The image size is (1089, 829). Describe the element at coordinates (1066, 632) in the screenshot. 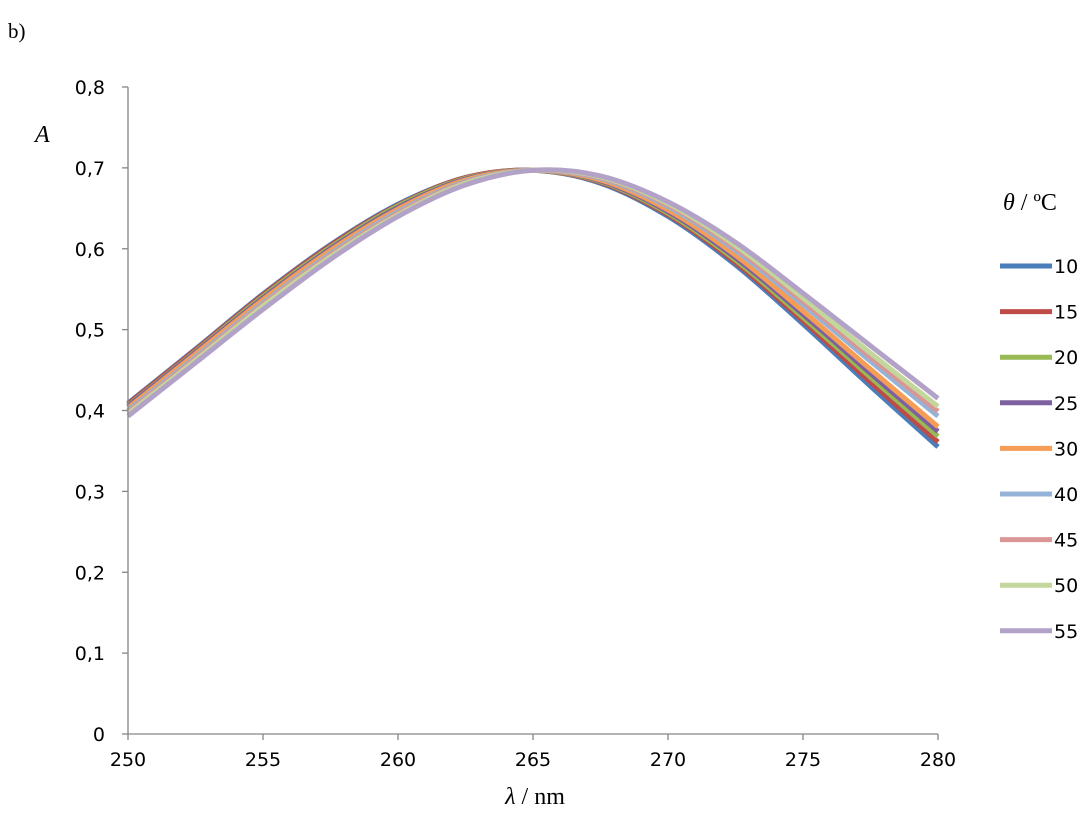

I see `legend-label-55: 55` at that location.